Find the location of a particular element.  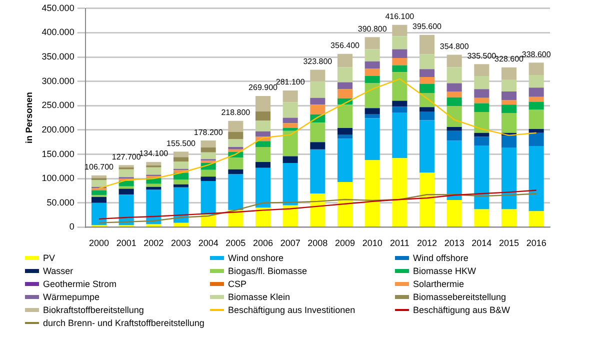

legend-label: Wärmepumpe is located at coordinates (71, 297).